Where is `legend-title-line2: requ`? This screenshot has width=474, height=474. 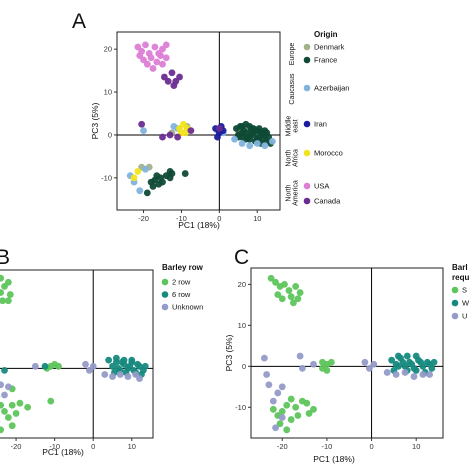 legend-title-line2: requ is located at coordinates (460, 277).